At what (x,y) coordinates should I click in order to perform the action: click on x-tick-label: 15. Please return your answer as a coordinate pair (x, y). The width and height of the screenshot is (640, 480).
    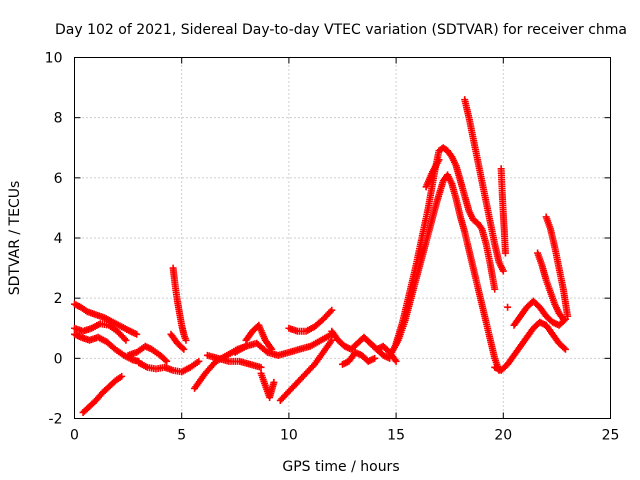
    Looking at the image, I should click on (396, 436).